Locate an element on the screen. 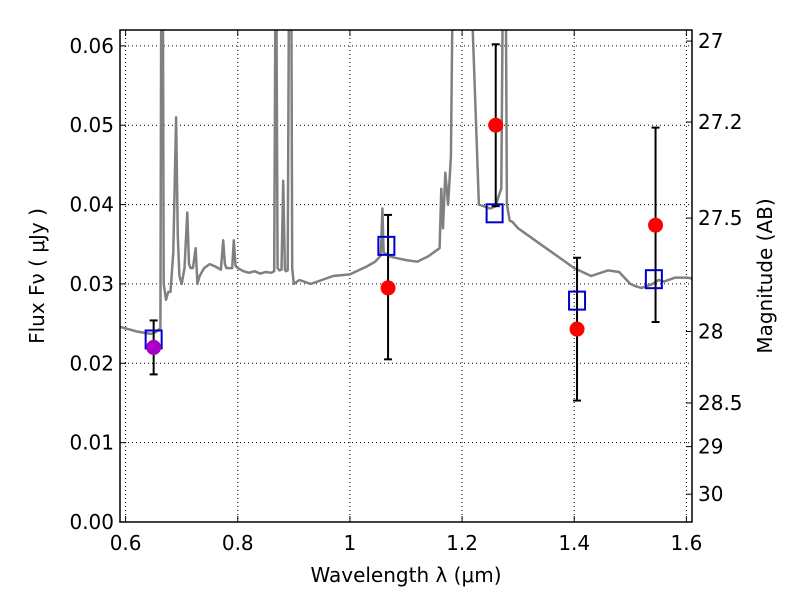  y2-tick-label: 27.5 is located at coordinates (720, 218).